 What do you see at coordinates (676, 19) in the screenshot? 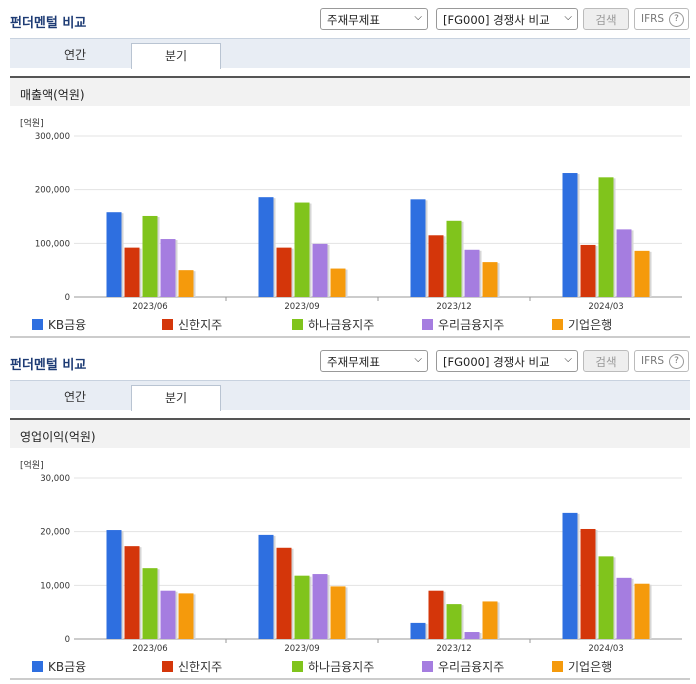
I see `help-icon: ?` at bounding box center [676, 19].